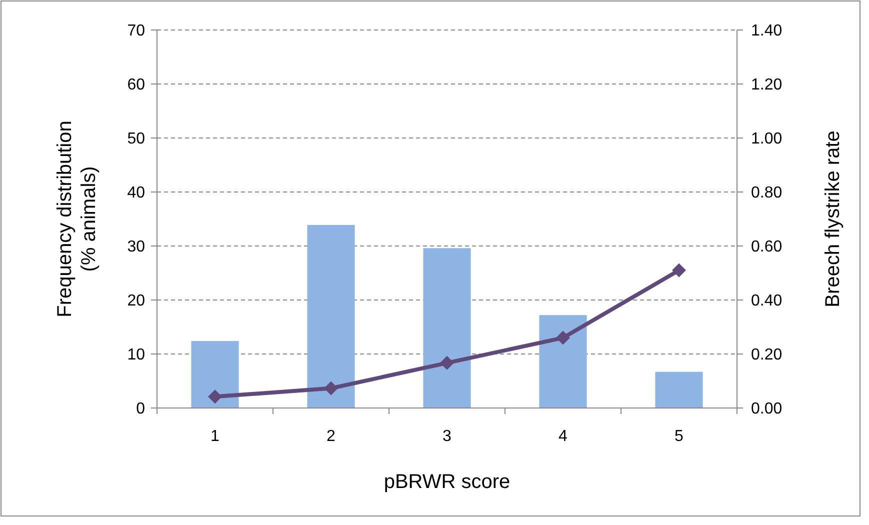  What do you see at coordinates (766, 139) in the screenshot?
I see `y2-tick-label: 1.00` at bounding box center [766, 139].